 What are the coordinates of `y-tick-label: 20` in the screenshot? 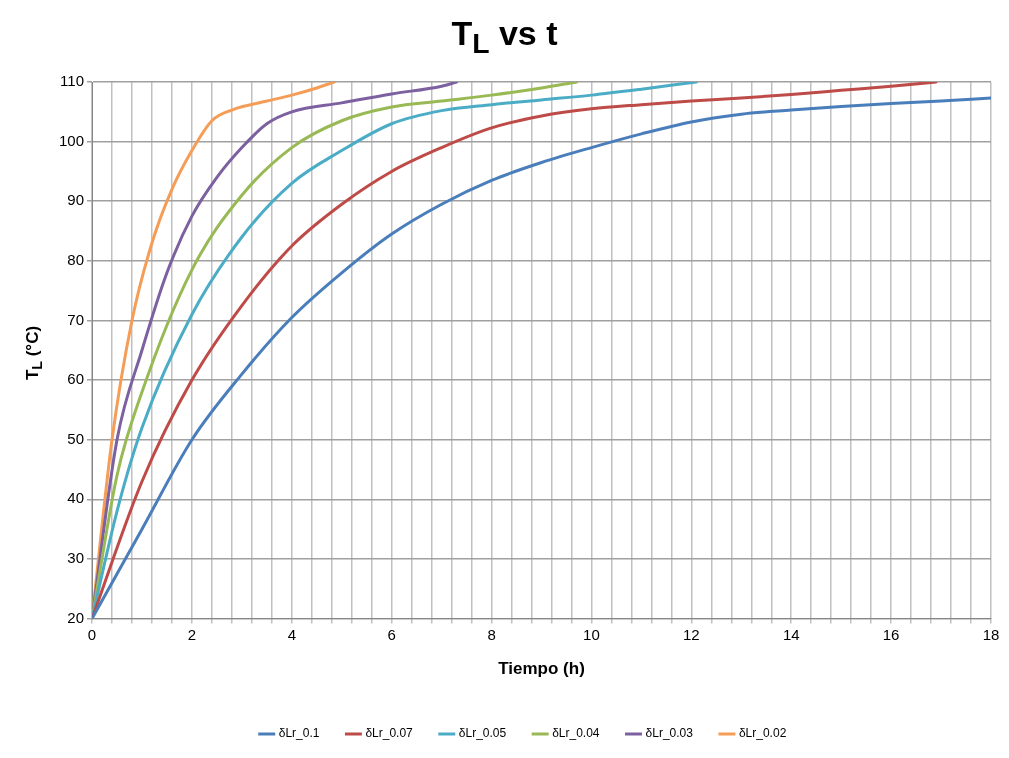 It's located at (76, 617).